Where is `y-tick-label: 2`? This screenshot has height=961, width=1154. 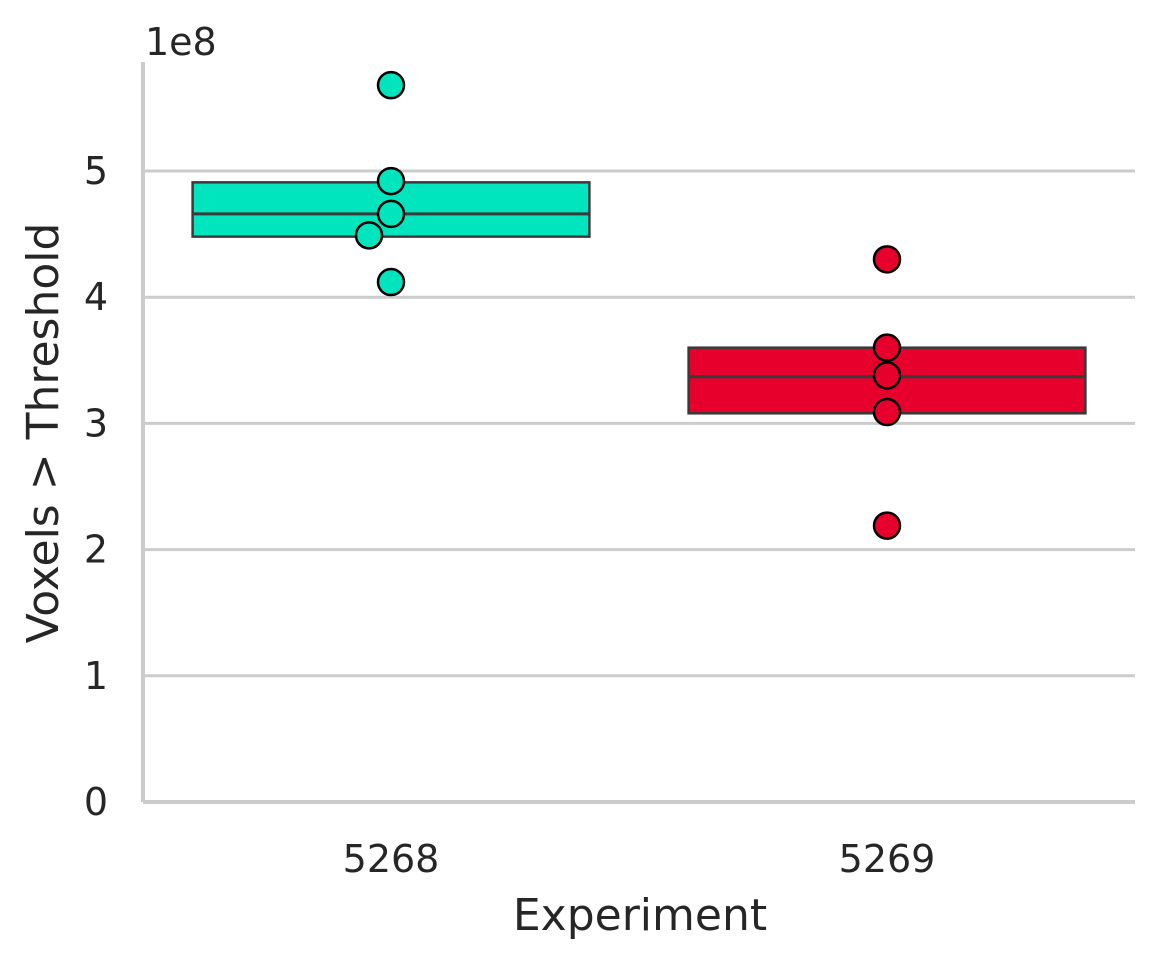
y-tick-label: 2 is located at coordinates (96, 550).